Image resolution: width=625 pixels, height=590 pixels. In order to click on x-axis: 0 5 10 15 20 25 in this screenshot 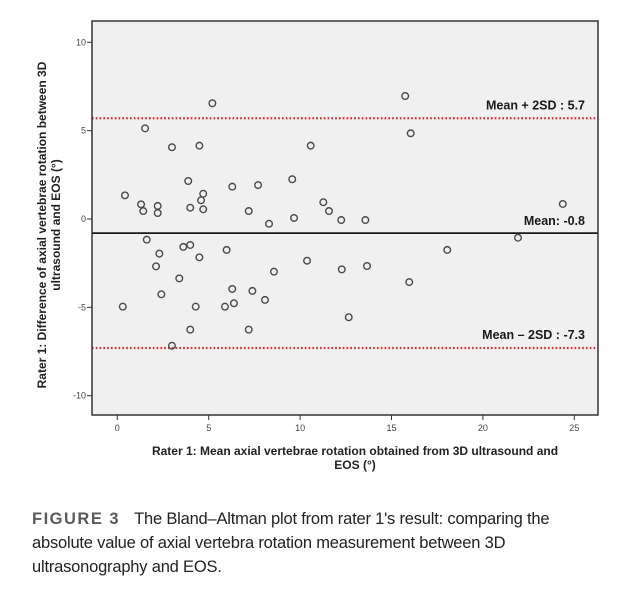, I will do `click(347, 424)`.